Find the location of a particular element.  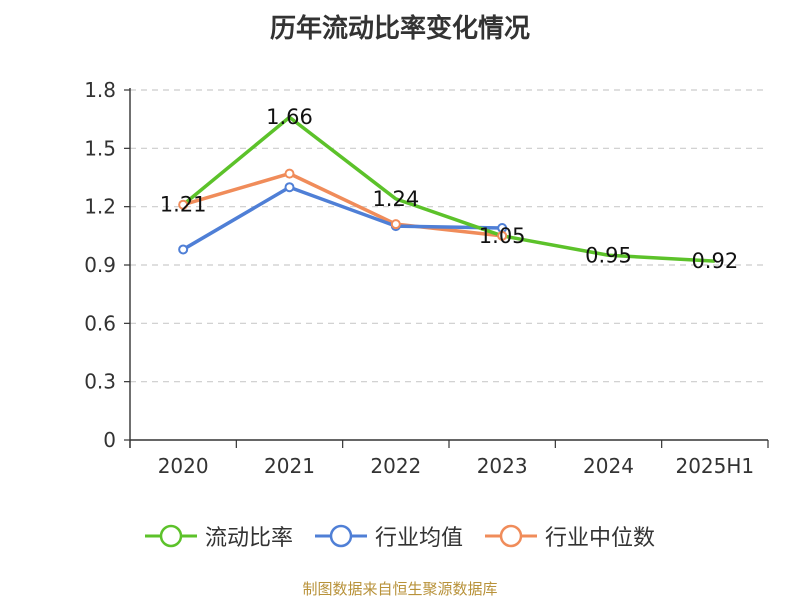

y-tick-label: 0.6 is located at coordinates (100, 323).